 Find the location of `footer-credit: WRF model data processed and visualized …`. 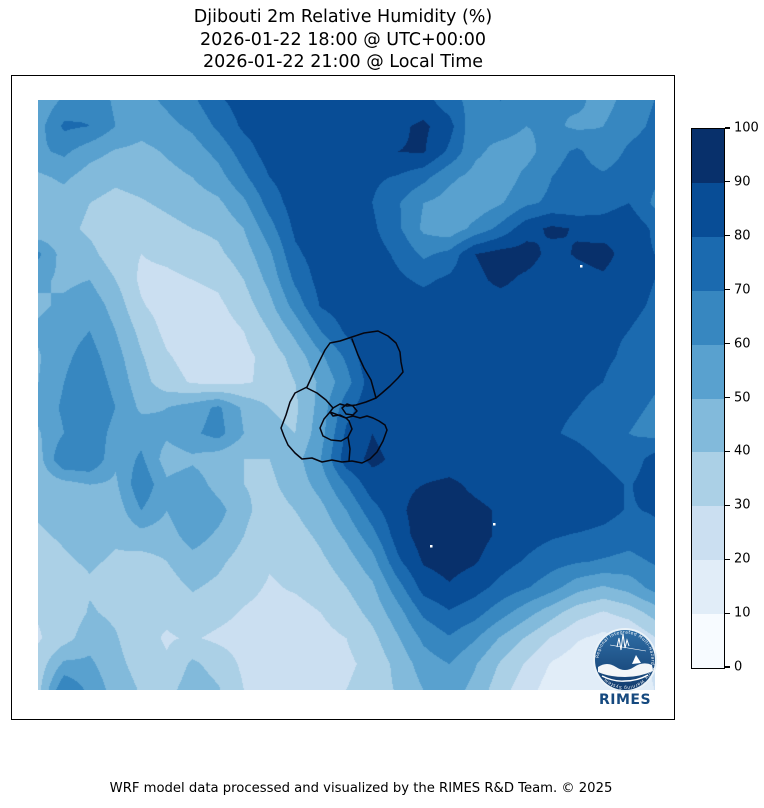

footer-credit: WRF model data processed and visualized … is located at coordinates (361, 788).